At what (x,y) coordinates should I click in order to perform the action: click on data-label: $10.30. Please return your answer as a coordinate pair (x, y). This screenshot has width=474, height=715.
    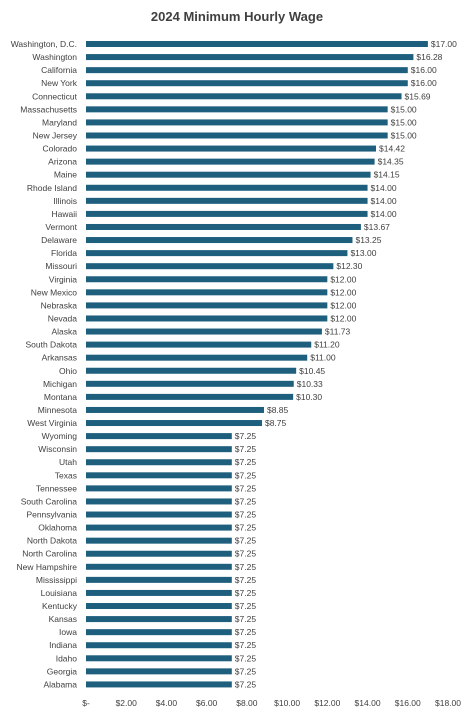
    Looking at the image, I should click on (309, 397).